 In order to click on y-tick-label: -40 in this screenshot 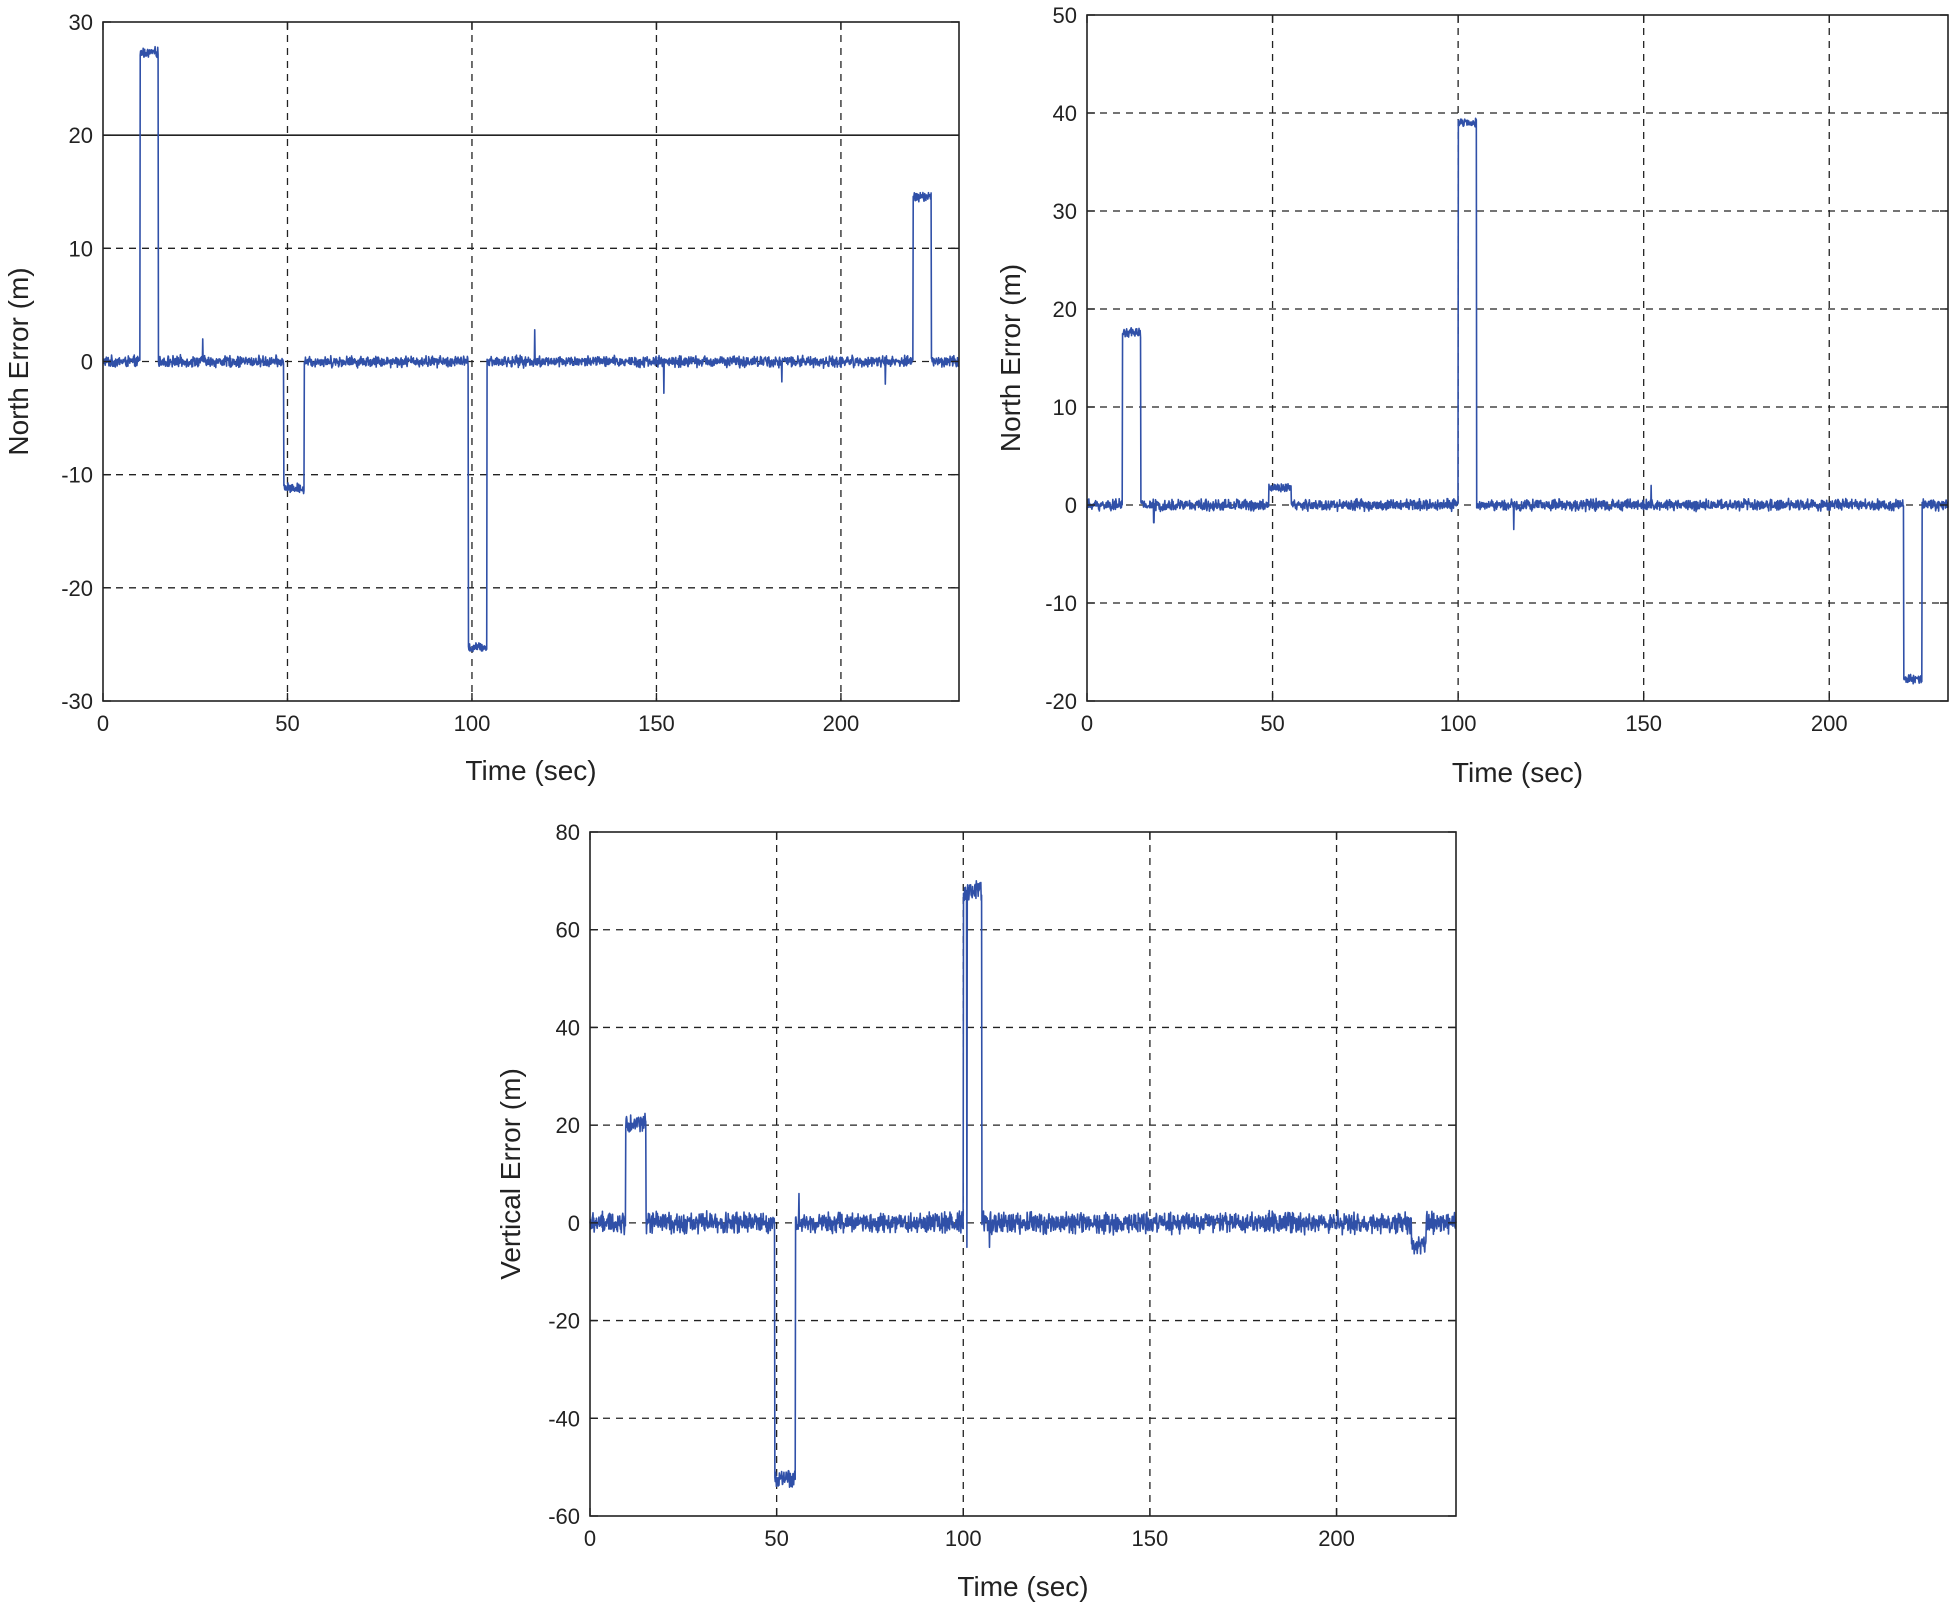, I will do `click(564, 1418)`.